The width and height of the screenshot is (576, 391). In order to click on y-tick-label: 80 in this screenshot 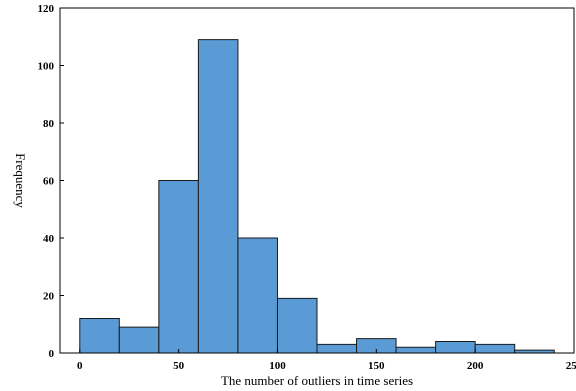, I will do `click(49, 124)`.